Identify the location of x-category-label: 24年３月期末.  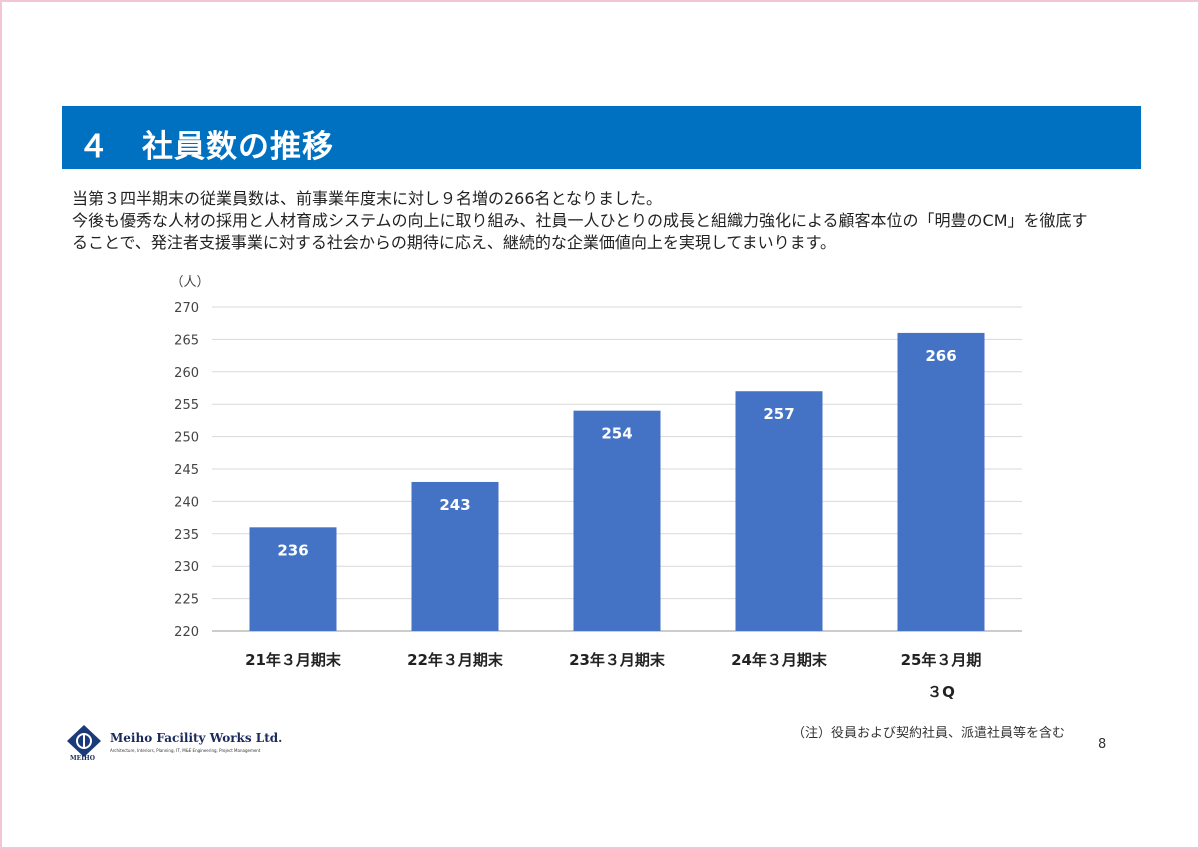
(779, 660).